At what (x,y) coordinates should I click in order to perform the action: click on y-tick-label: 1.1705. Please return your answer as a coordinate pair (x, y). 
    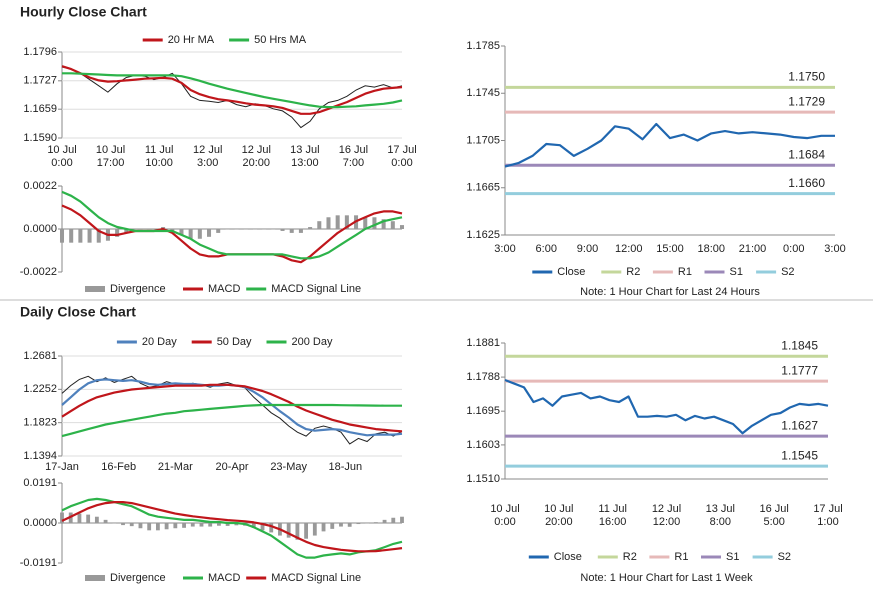
    Looking at the image, I should click on (483, 140).